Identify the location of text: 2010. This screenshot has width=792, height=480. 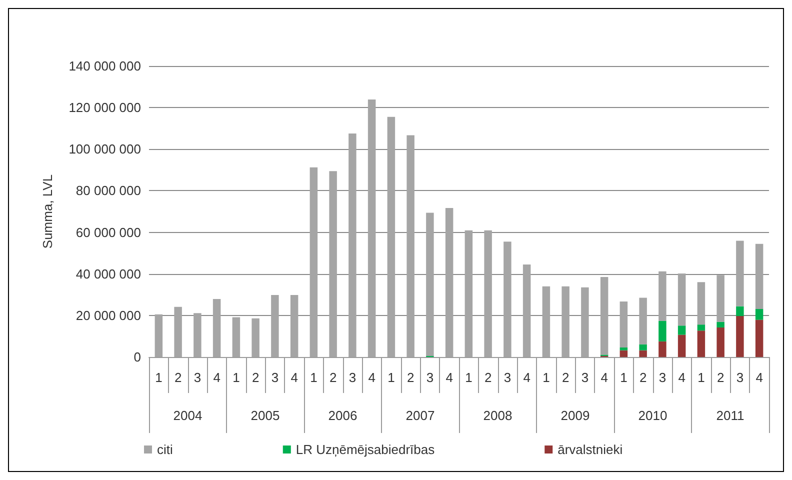
(653, 415).